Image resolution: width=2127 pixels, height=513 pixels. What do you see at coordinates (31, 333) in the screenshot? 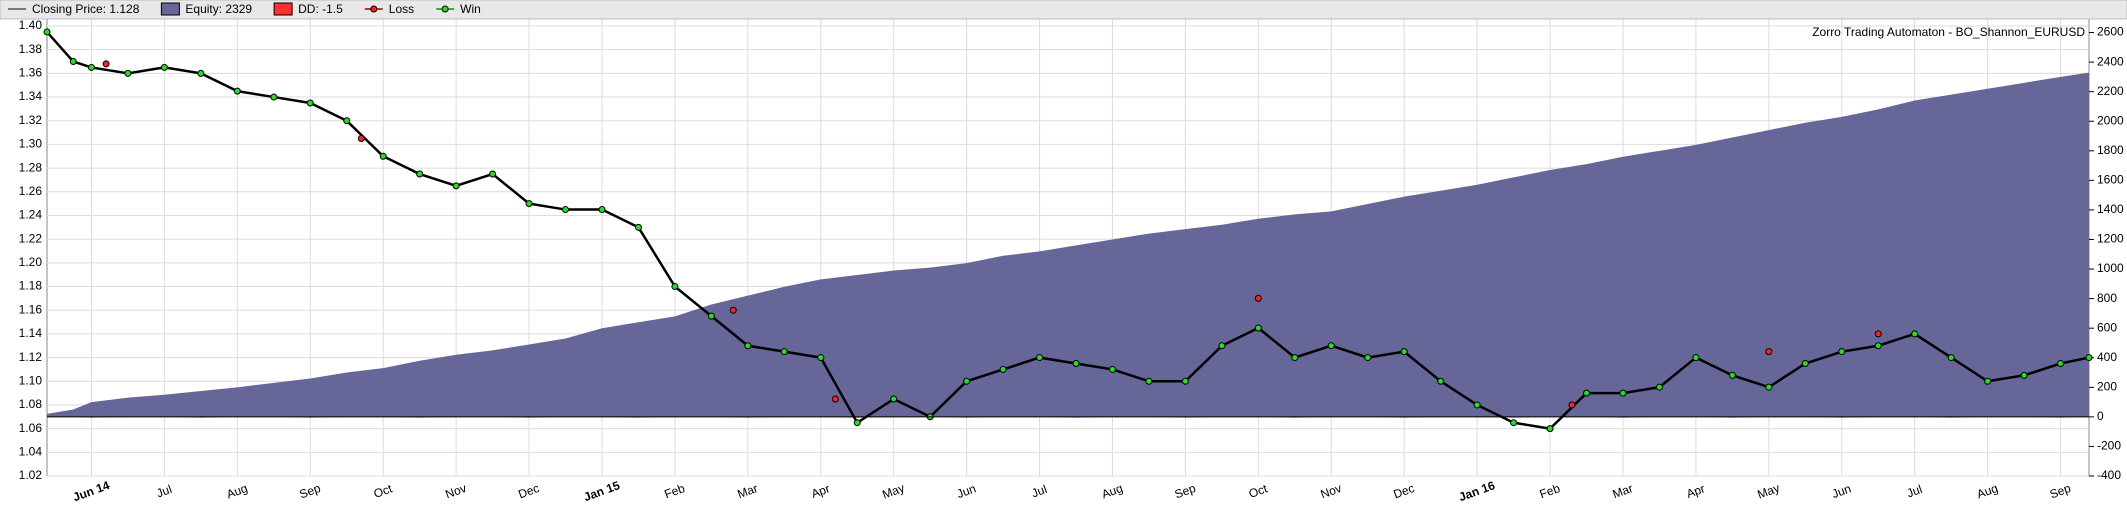
I see `y-tick-label: 1.14` at bounding box center [31, 333].